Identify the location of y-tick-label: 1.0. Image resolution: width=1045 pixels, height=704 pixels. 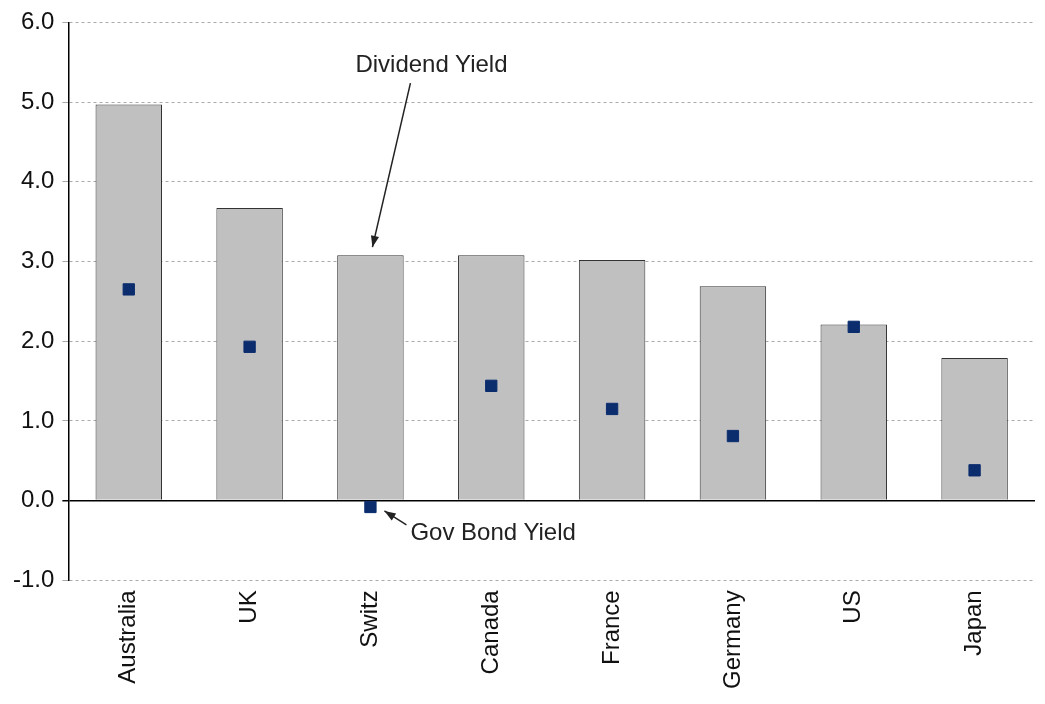
(37, 419).